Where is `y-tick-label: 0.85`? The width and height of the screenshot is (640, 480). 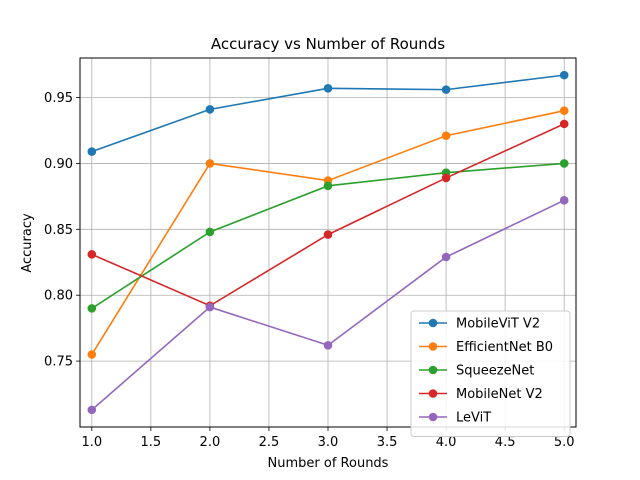 y-tick-label: 0.85 is located at coordinates (58, 230).